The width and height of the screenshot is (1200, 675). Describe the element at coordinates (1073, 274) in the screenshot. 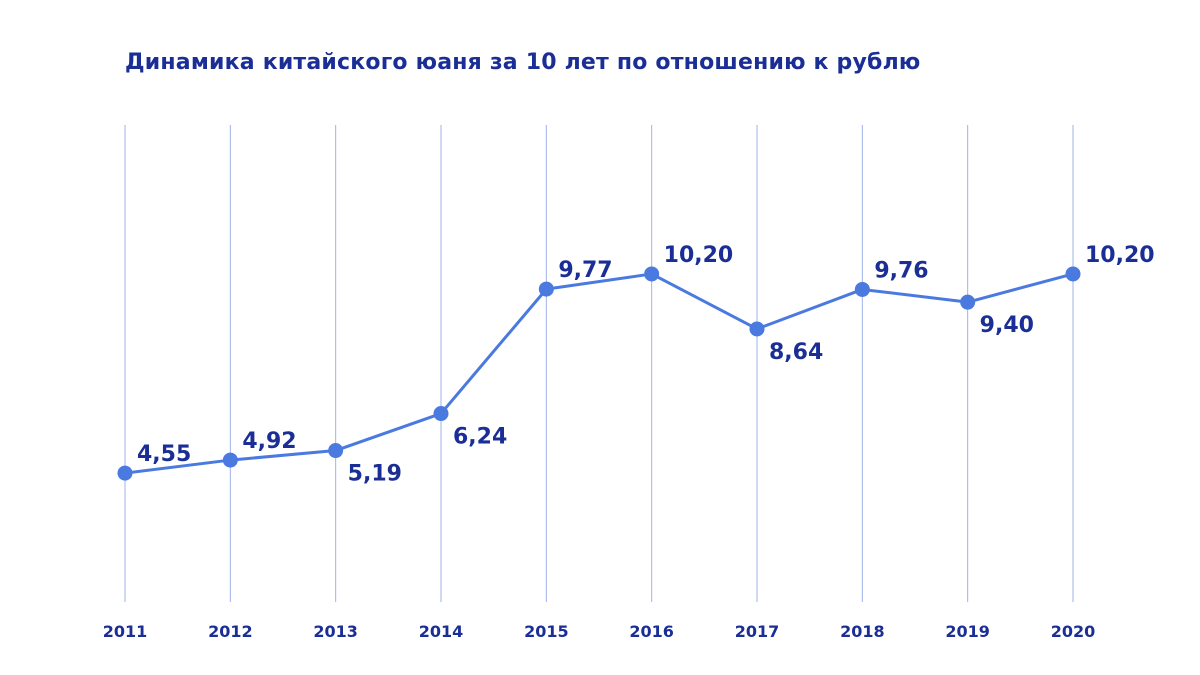

I see `data-point-2020` at that location.